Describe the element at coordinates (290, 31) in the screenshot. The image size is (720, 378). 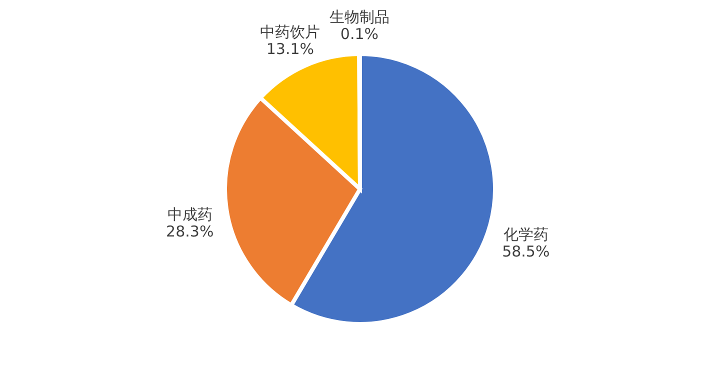
I see `slice-label: 中药饮片` at that location.